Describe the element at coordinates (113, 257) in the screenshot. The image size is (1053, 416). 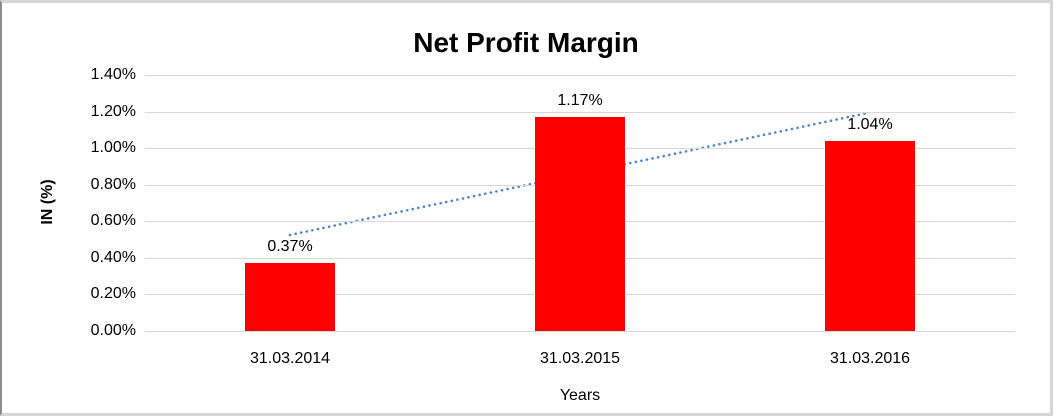
I see `y-tick-label: 0.40%` at that location.